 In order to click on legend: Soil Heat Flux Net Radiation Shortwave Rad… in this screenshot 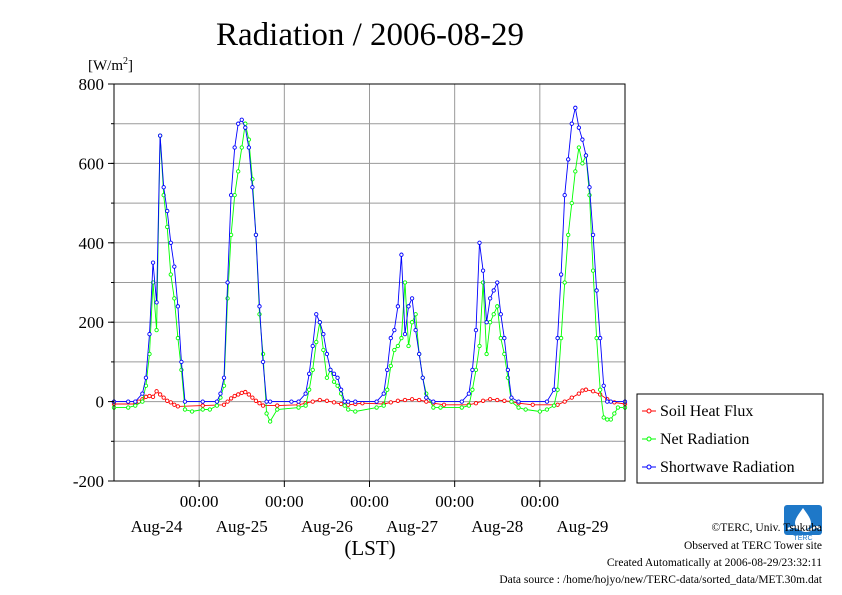, I will do `click(730, 438)`.